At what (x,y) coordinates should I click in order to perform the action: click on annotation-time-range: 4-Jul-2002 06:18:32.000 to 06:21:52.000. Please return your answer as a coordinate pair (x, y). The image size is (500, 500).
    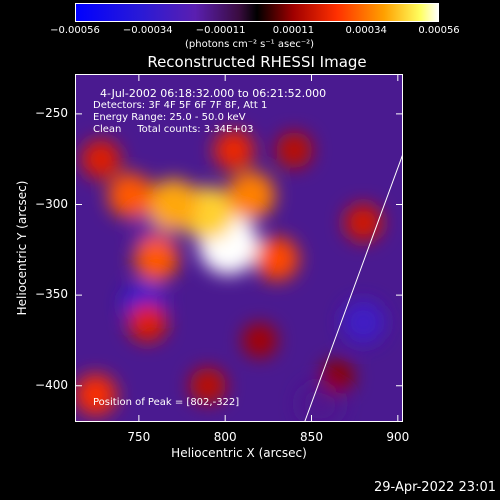
    Looking at the image, I should click on (213, 93).